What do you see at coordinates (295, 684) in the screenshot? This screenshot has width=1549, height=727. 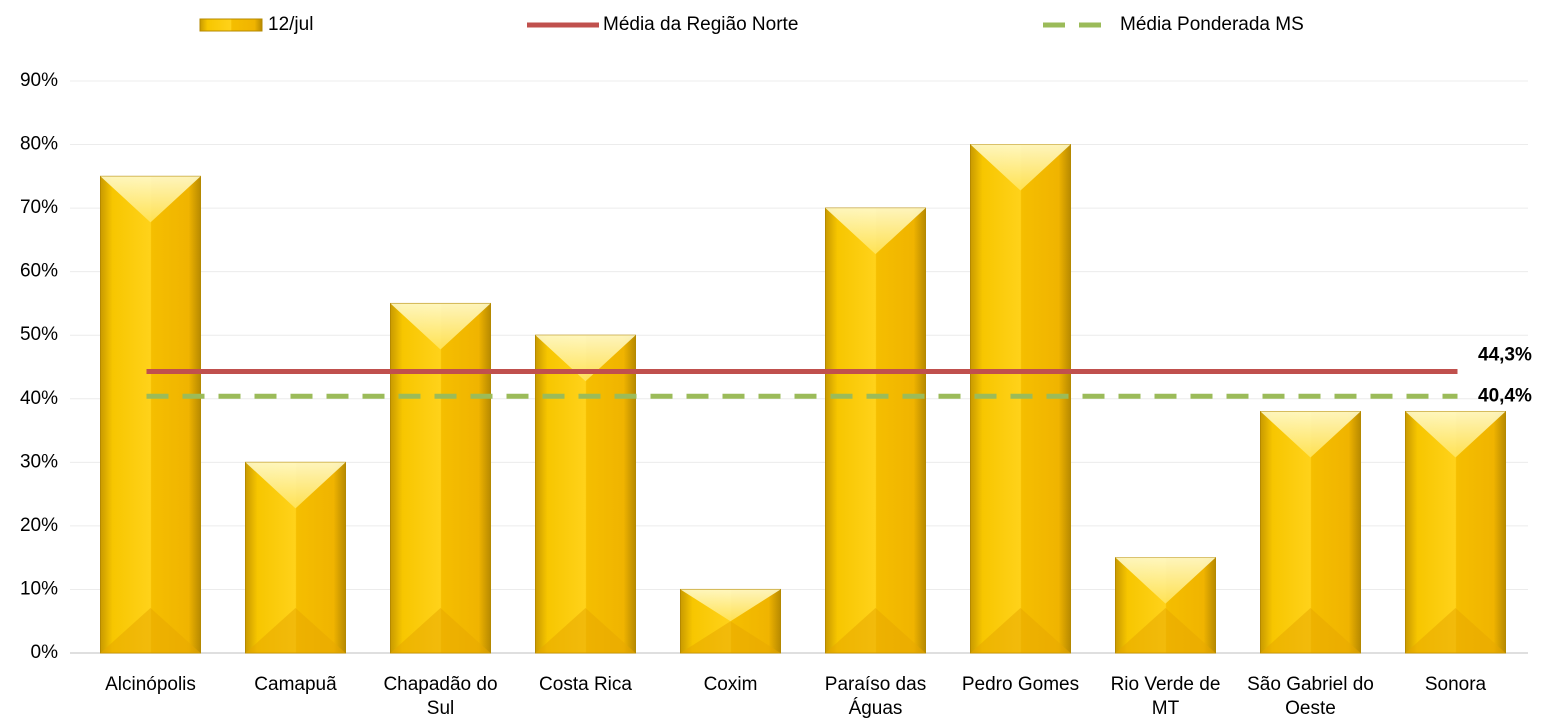 I see `x-tick-label: Camapuã` at bounding box center [295, 684].